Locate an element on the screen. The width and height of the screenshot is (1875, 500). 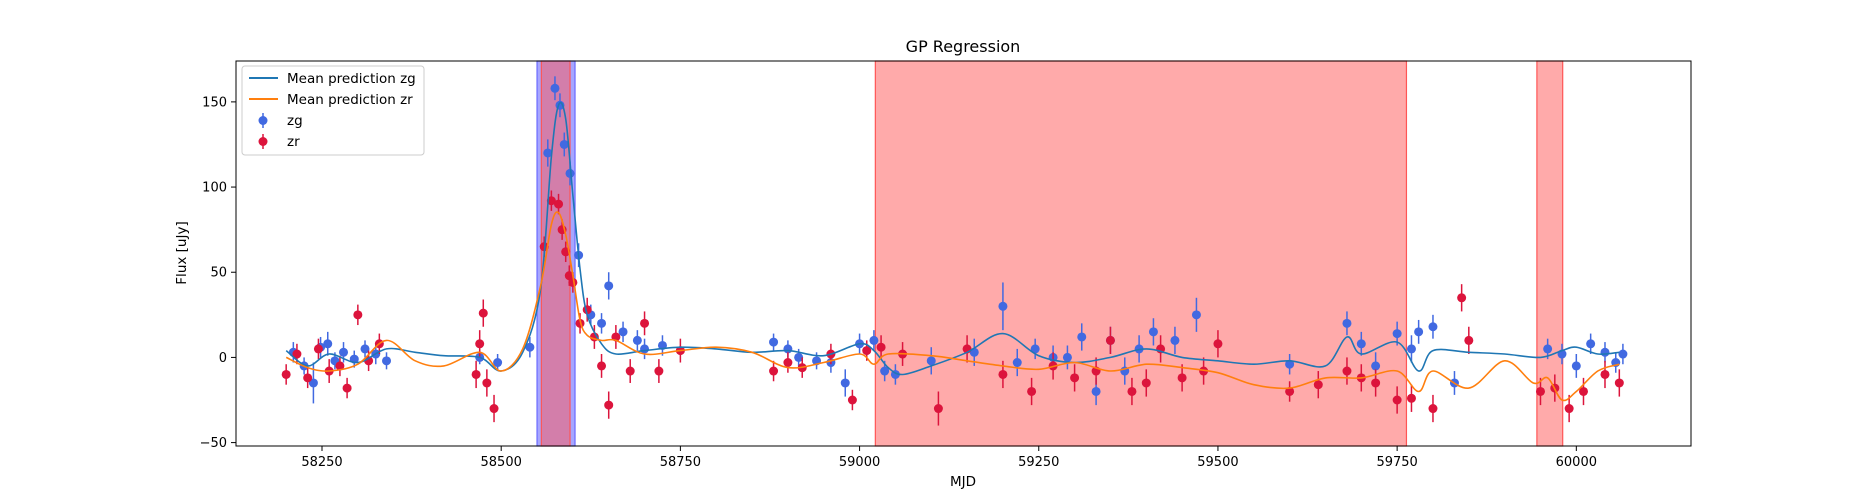
x-tick-label: 59500 is located at coordinates (1217, 462).